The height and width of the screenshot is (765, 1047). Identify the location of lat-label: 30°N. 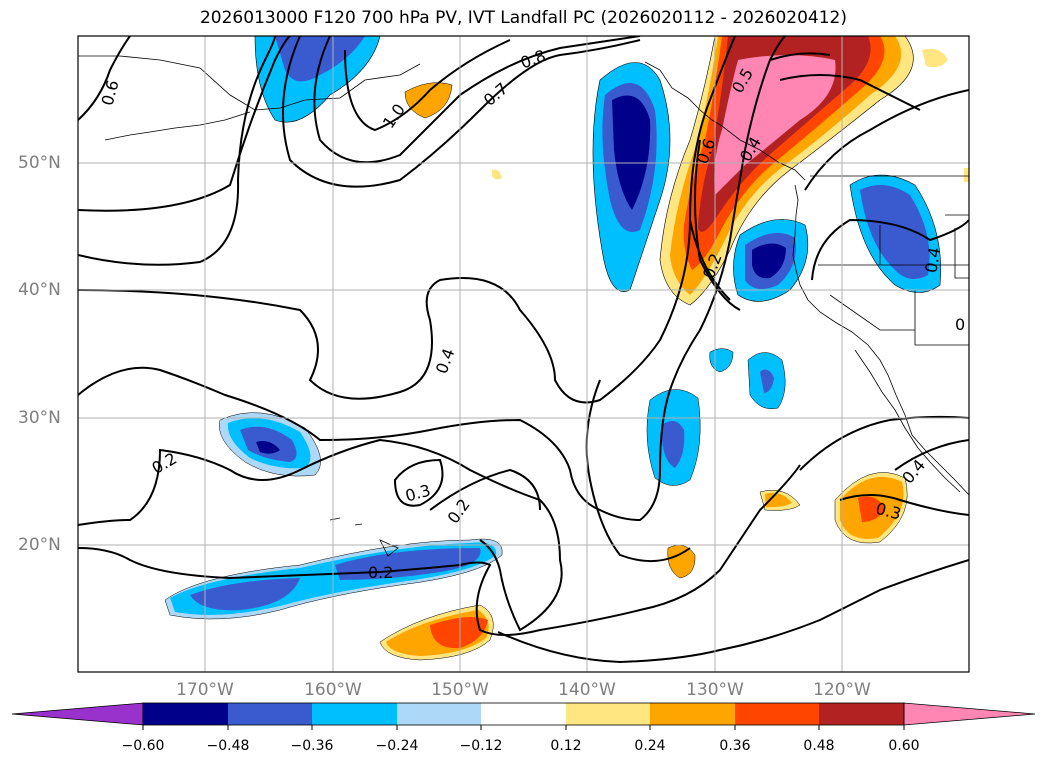
(39, 418).